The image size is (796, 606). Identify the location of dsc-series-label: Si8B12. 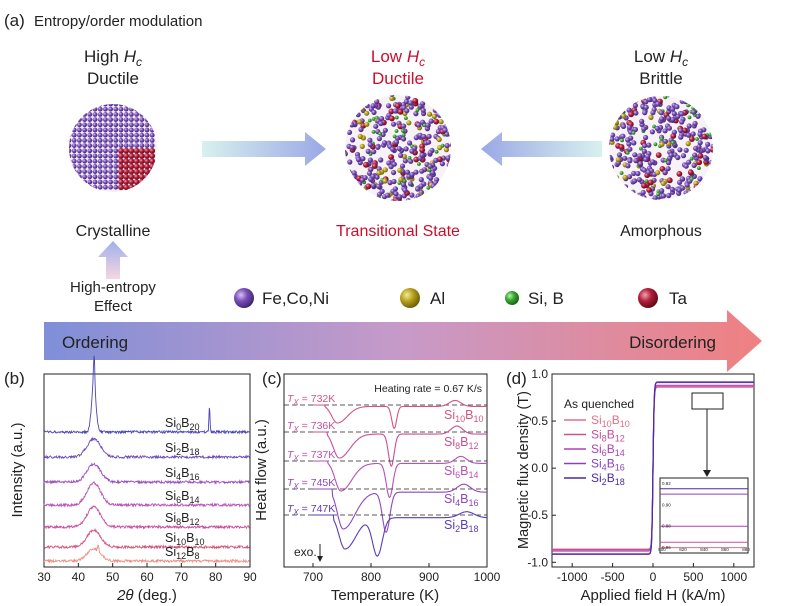
(461, 443).